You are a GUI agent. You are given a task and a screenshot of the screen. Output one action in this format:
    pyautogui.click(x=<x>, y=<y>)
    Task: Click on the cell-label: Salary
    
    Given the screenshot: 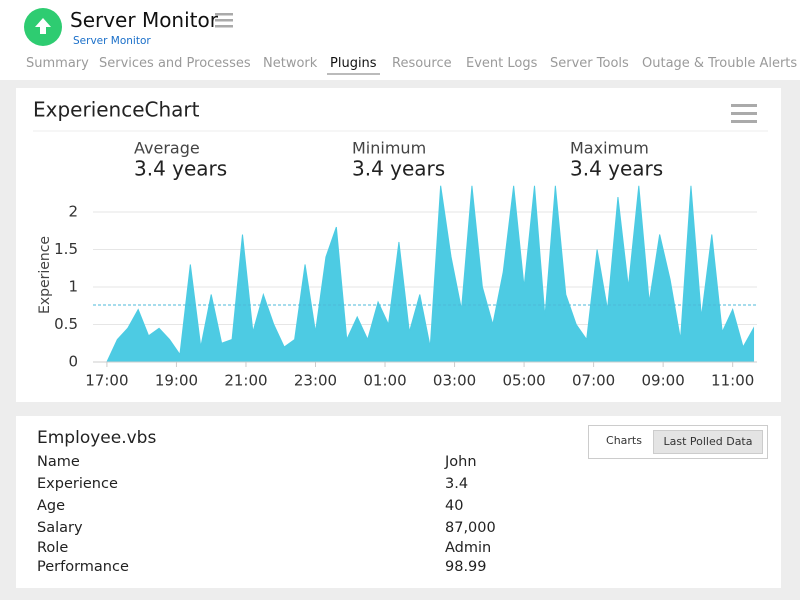 What is the action you would take?
    pyautogui.click(x=60, y=528)
    